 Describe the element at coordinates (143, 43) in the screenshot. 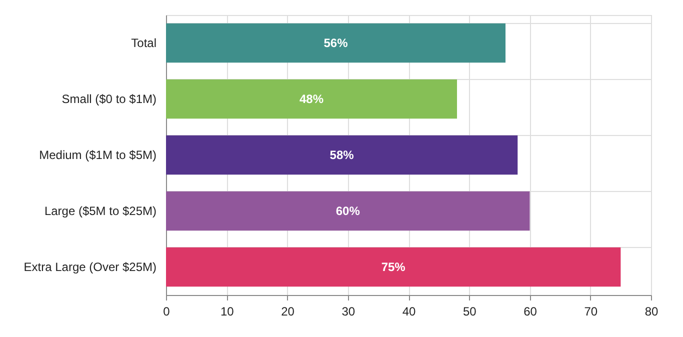

I see `y-tick-label: Total` at that location.